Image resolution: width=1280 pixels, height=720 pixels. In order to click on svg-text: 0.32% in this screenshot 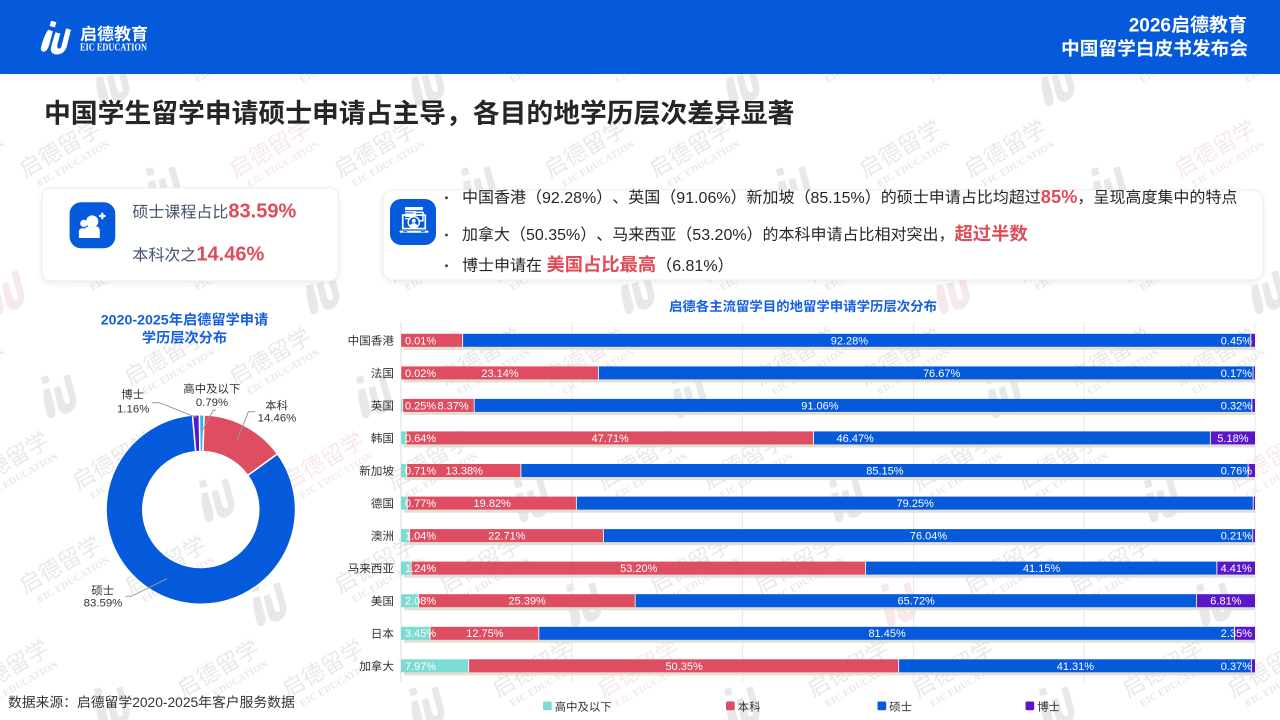, I will do `click(1236, 406)`.